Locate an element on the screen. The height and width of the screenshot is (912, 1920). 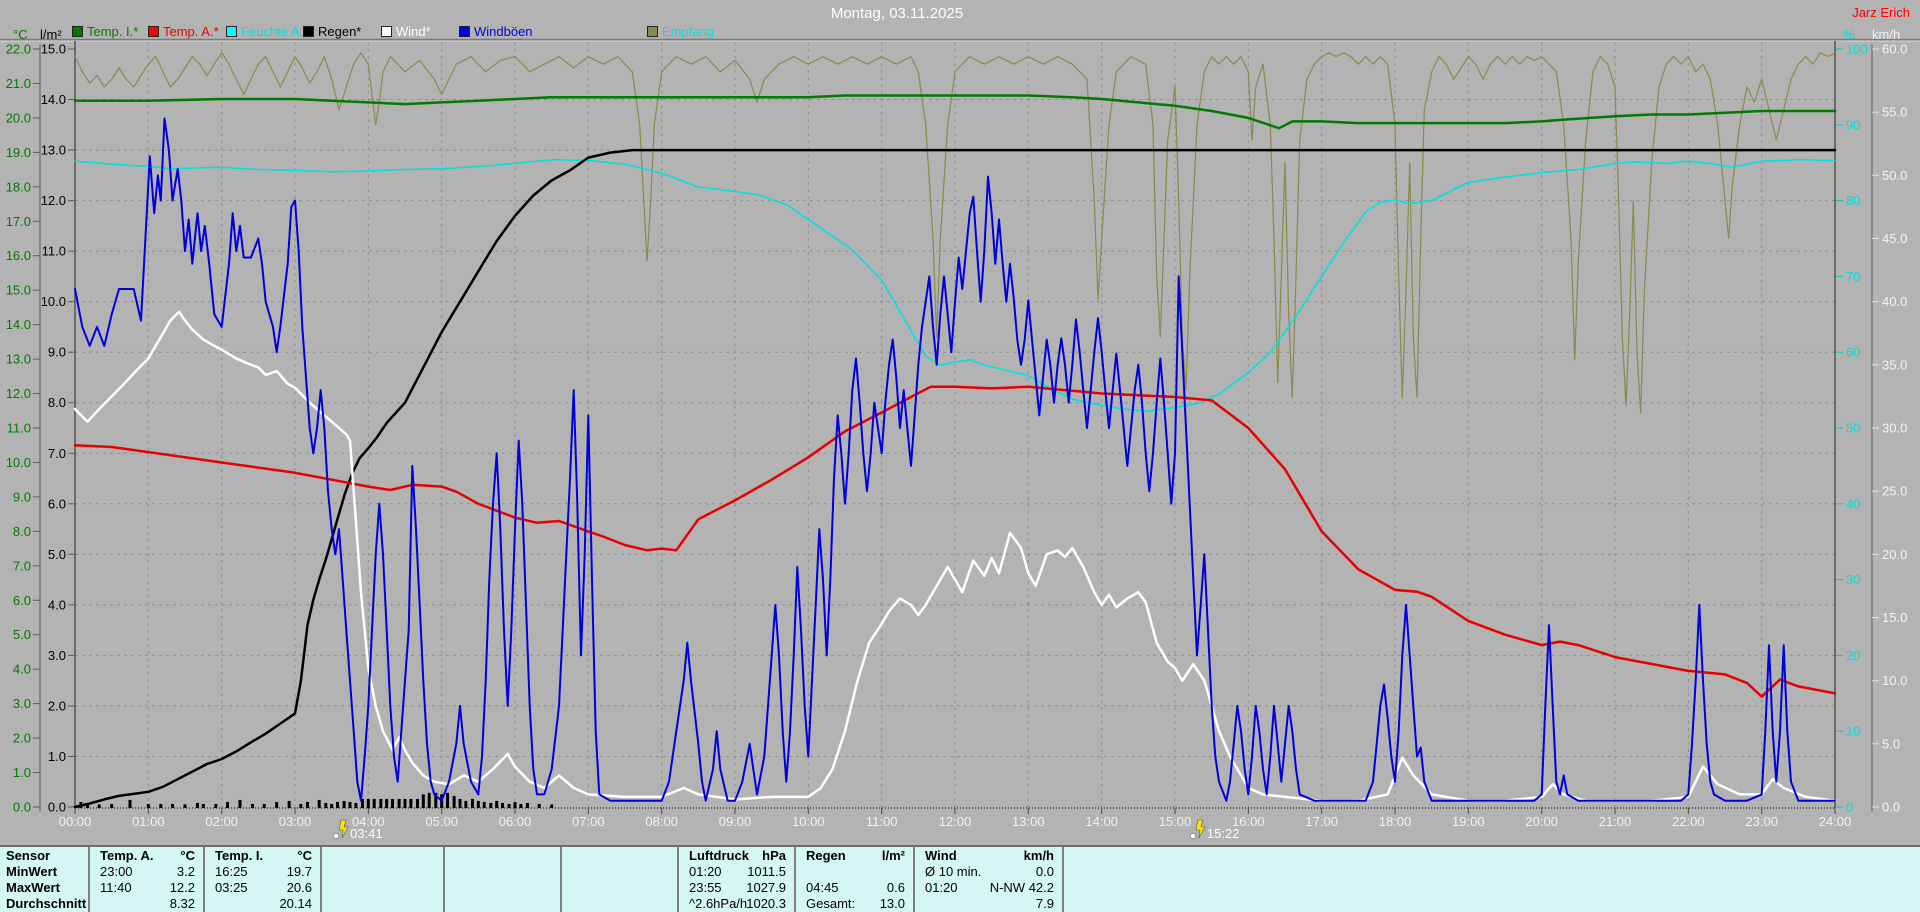
svg-text: 50 is located at coordinates (1853, 428).